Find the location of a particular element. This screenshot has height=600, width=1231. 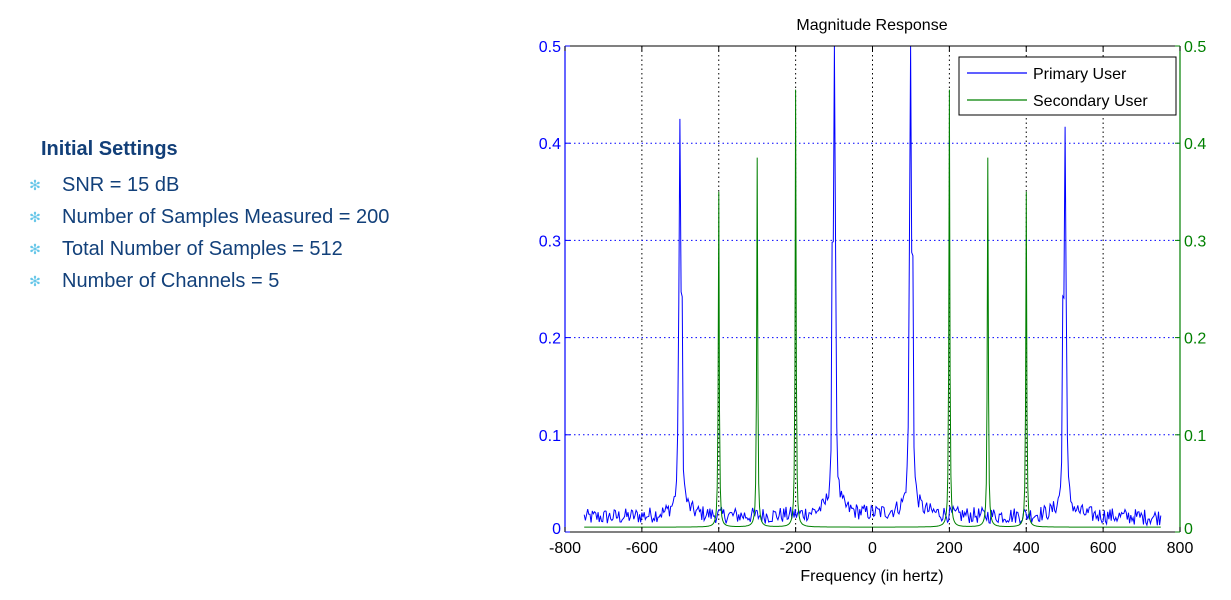

chart-legend: Primary User Secondary User is located at coordinates (1067, 86).